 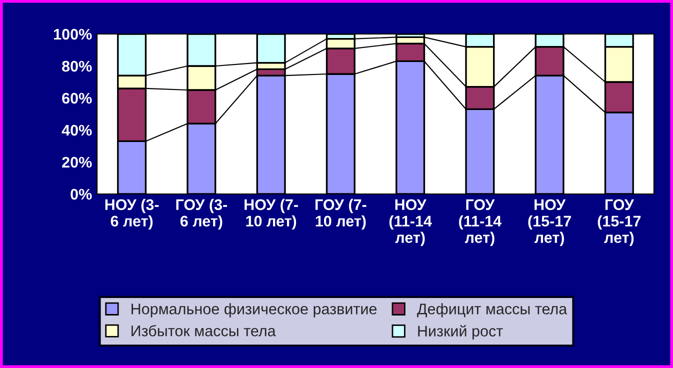 I want to click on y-tick-label: 60%, so click(x=77, y=98).